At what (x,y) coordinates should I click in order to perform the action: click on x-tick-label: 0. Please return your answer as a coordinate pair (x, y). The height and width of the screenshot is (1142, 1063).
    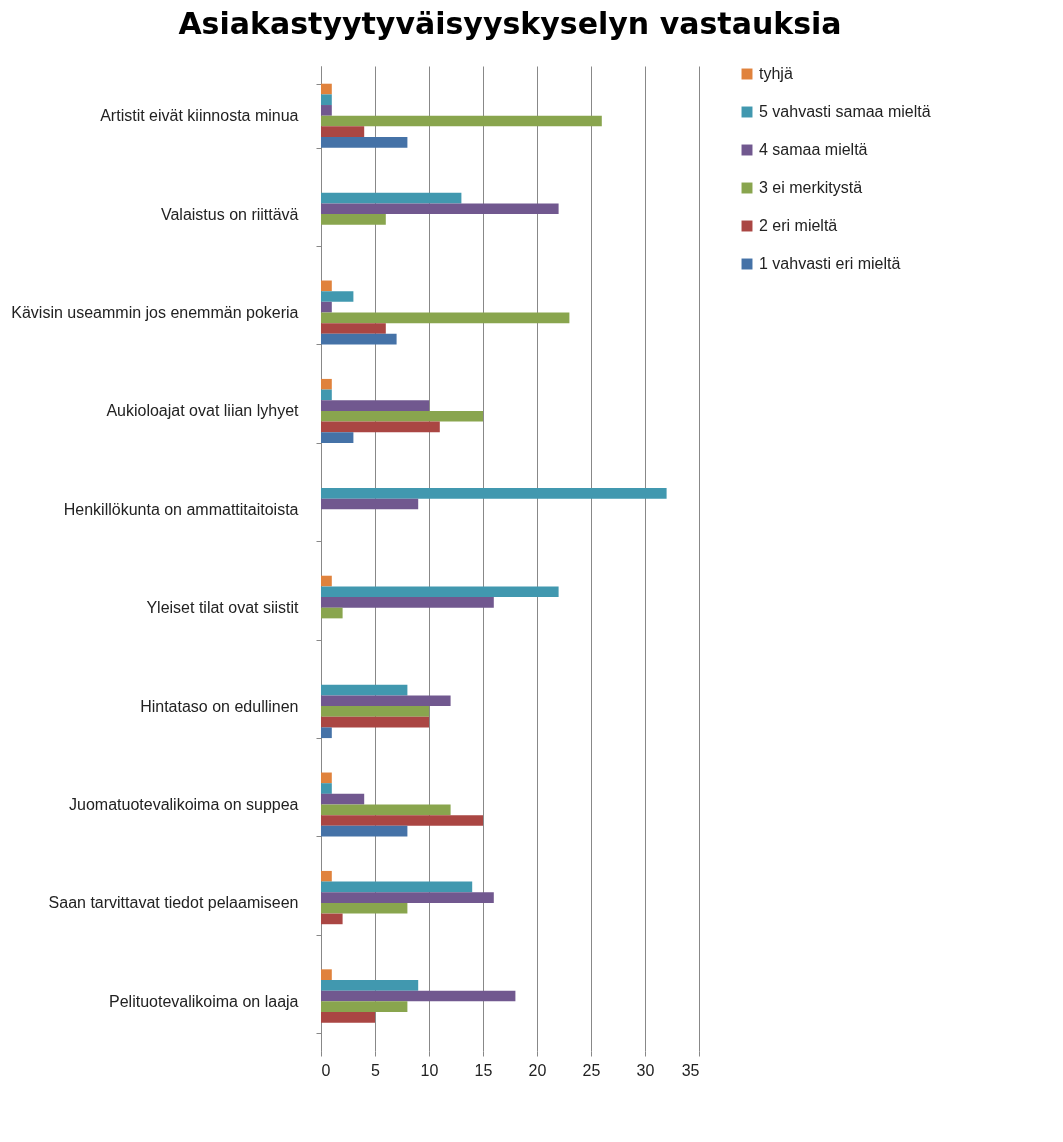
    Looking at the image, I should click on (326, 1070).